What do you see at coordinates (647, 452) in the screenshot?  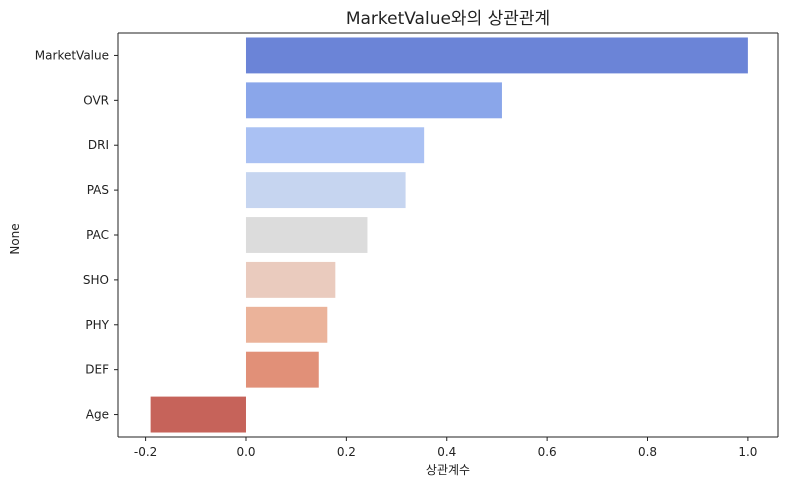 I see `x-tick-label: 0.8` at bounding box center [647, 452].